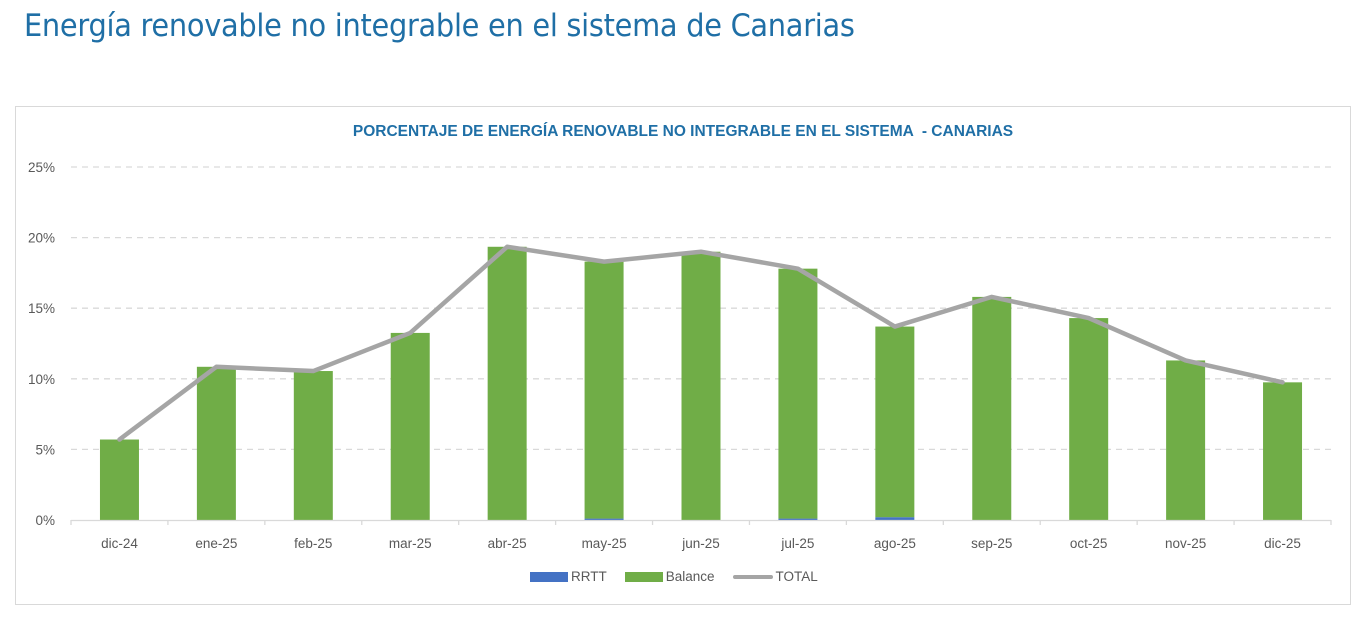 The height and width of the screenshot is (627, 1372). I want to click on x-axis, so click(701, 522).